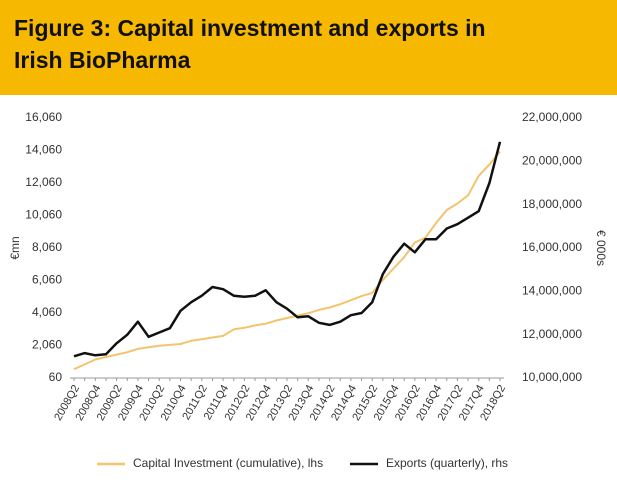  Describe the element at coordinates (552, 247) in the screenshot. I see `y2-tick-label: 16,000,000` at that location.